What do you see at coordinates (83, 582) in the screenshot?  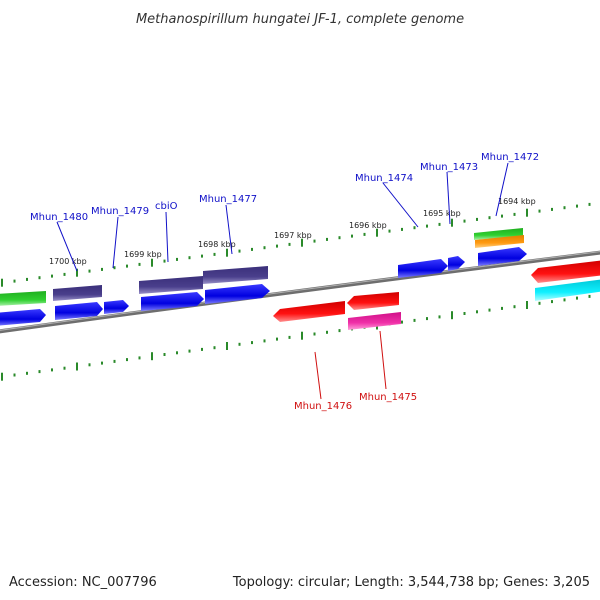 I see `accession-text: Accession: NC_007796` at bounding box center [83, 582].